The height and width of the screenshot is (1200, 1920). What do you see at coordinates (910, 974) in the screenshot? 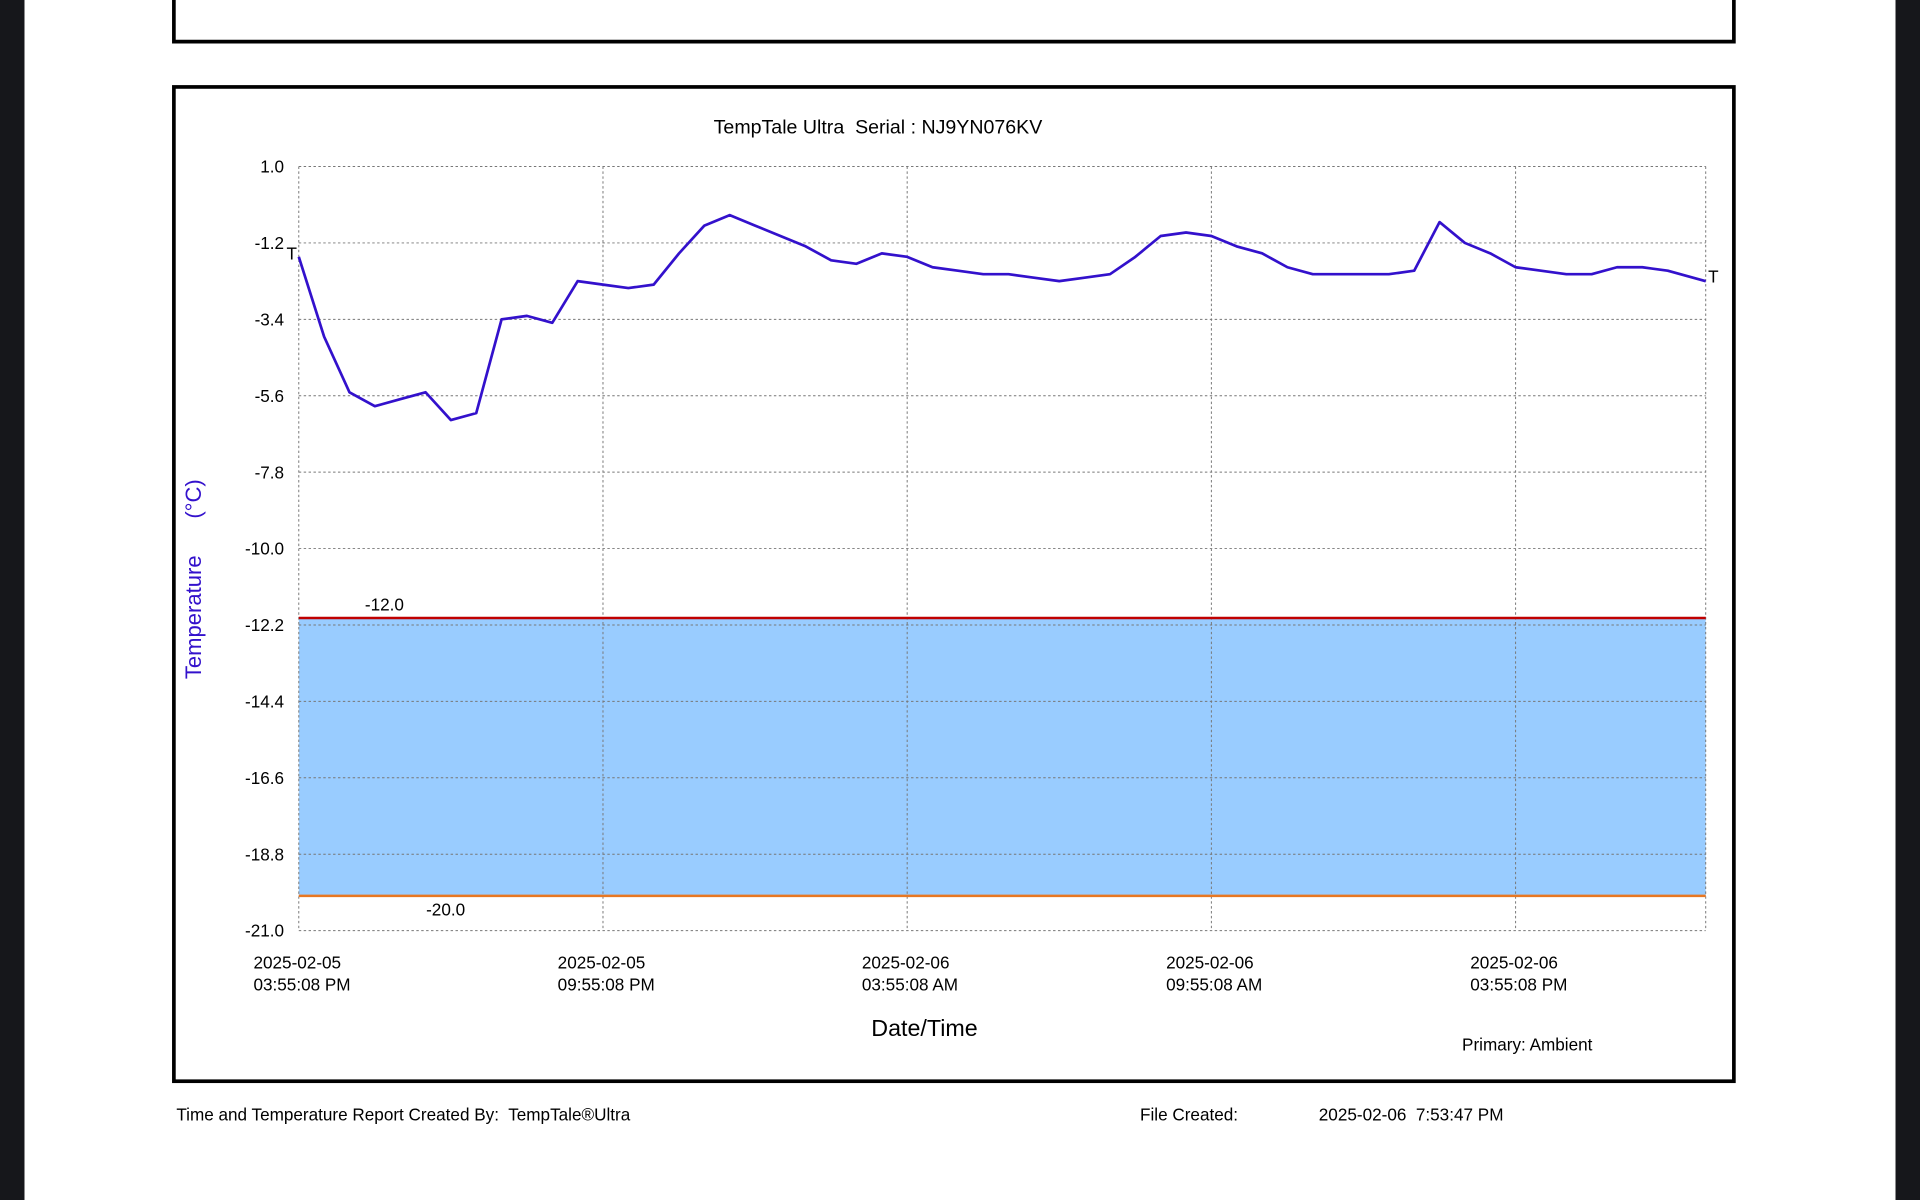
I see `x-tick-label: 2025-02-06 03:55:08 AM` at bounding box center [910, 974].